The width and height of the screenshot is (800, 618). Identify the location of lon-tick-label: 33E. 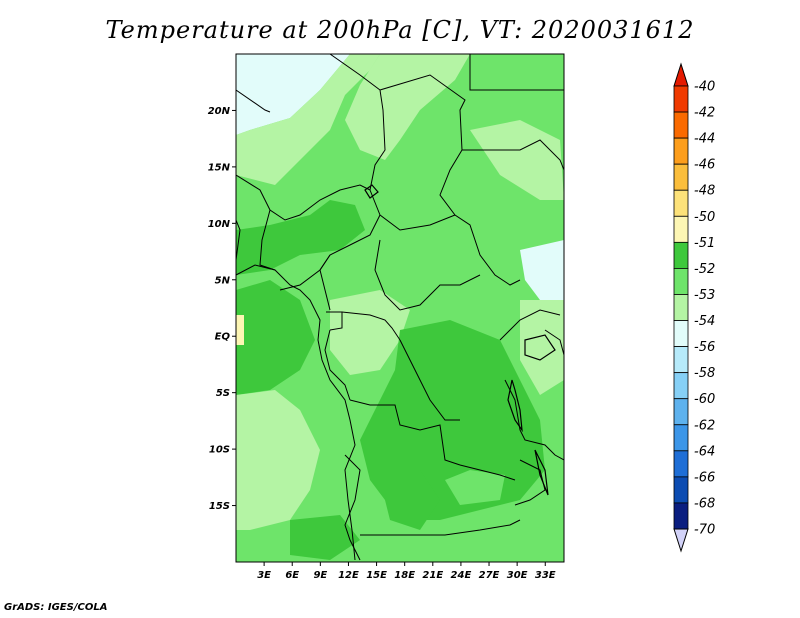
(545, 575).